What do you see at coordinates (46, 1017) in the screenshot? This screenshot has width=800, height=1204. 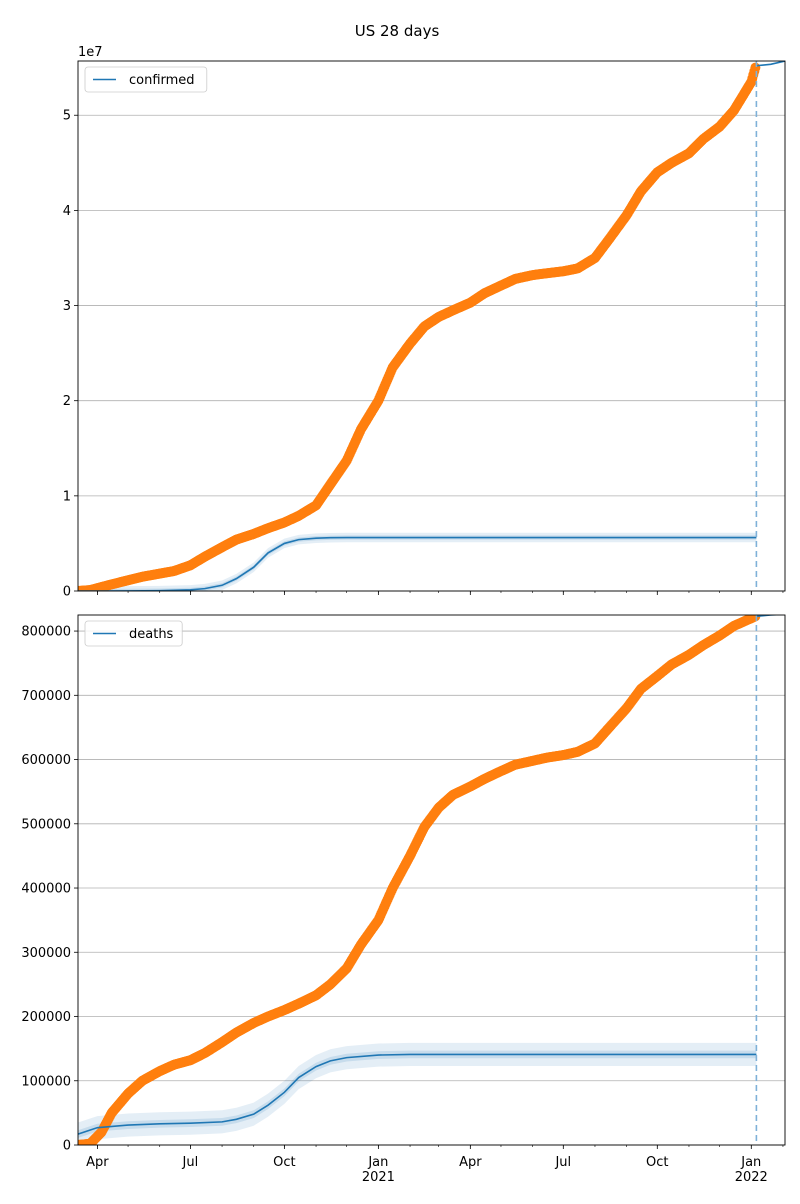 I see `y-tick-label: 200000` at bounding box center [46, 1017].